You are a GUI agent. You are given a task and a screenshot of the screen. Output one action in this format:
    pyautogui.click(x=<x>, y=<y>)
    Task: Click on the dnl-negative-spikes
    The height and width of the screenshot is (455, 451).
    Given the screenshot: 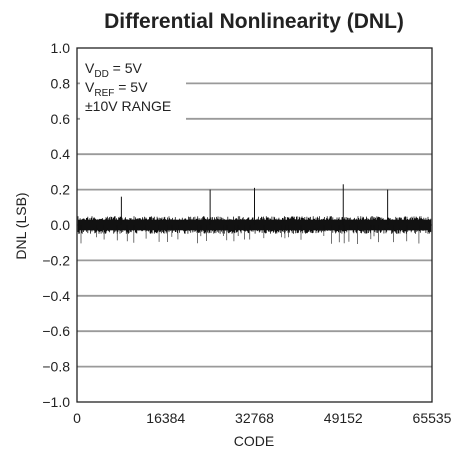 What is the action you would take?
    pyautogui.click(x=250, y=234)
    